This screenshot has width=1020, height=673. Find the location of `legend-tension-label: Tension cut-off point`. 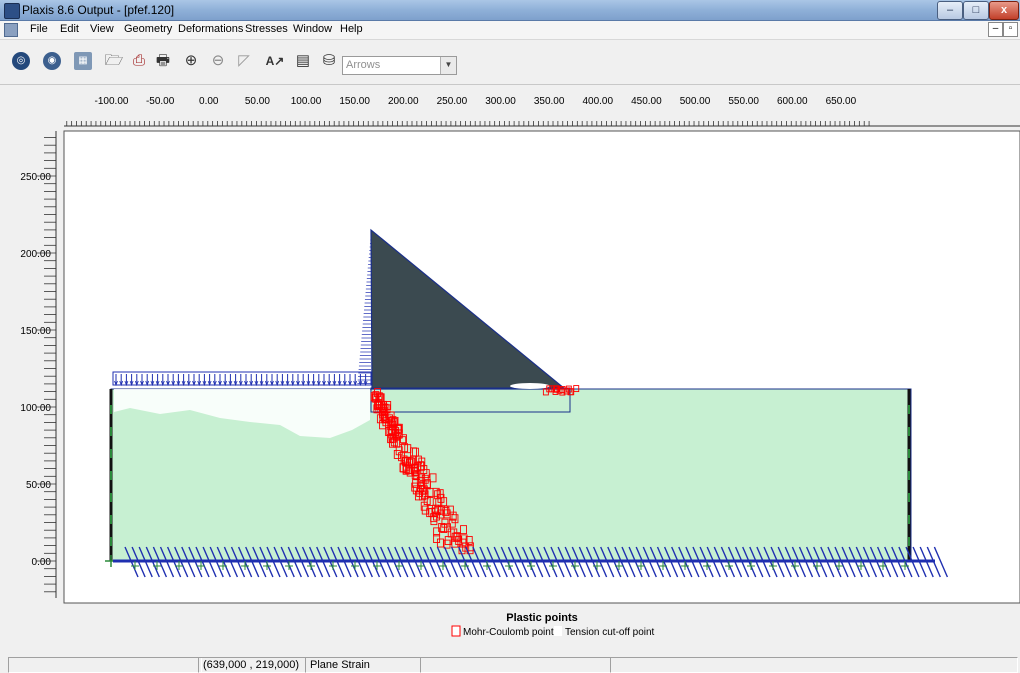

legend-tension-label: Tension cut-off point is located at coordinates (610, 632).